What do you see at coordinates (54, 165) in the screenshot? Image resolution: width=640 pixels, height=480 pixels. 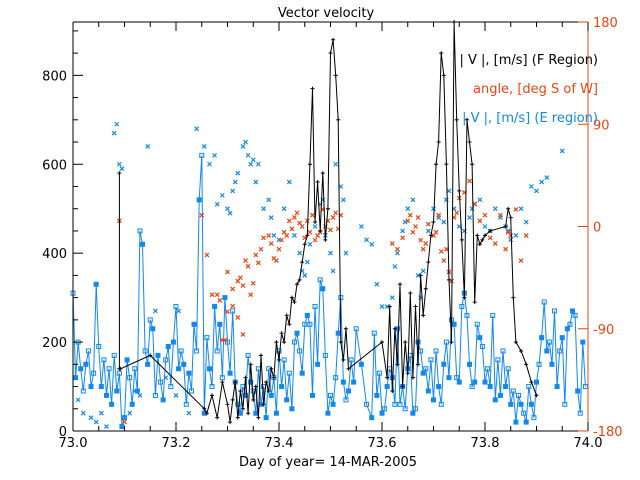 I see `y-tick-label: 600` at bounding box center [54, 165].